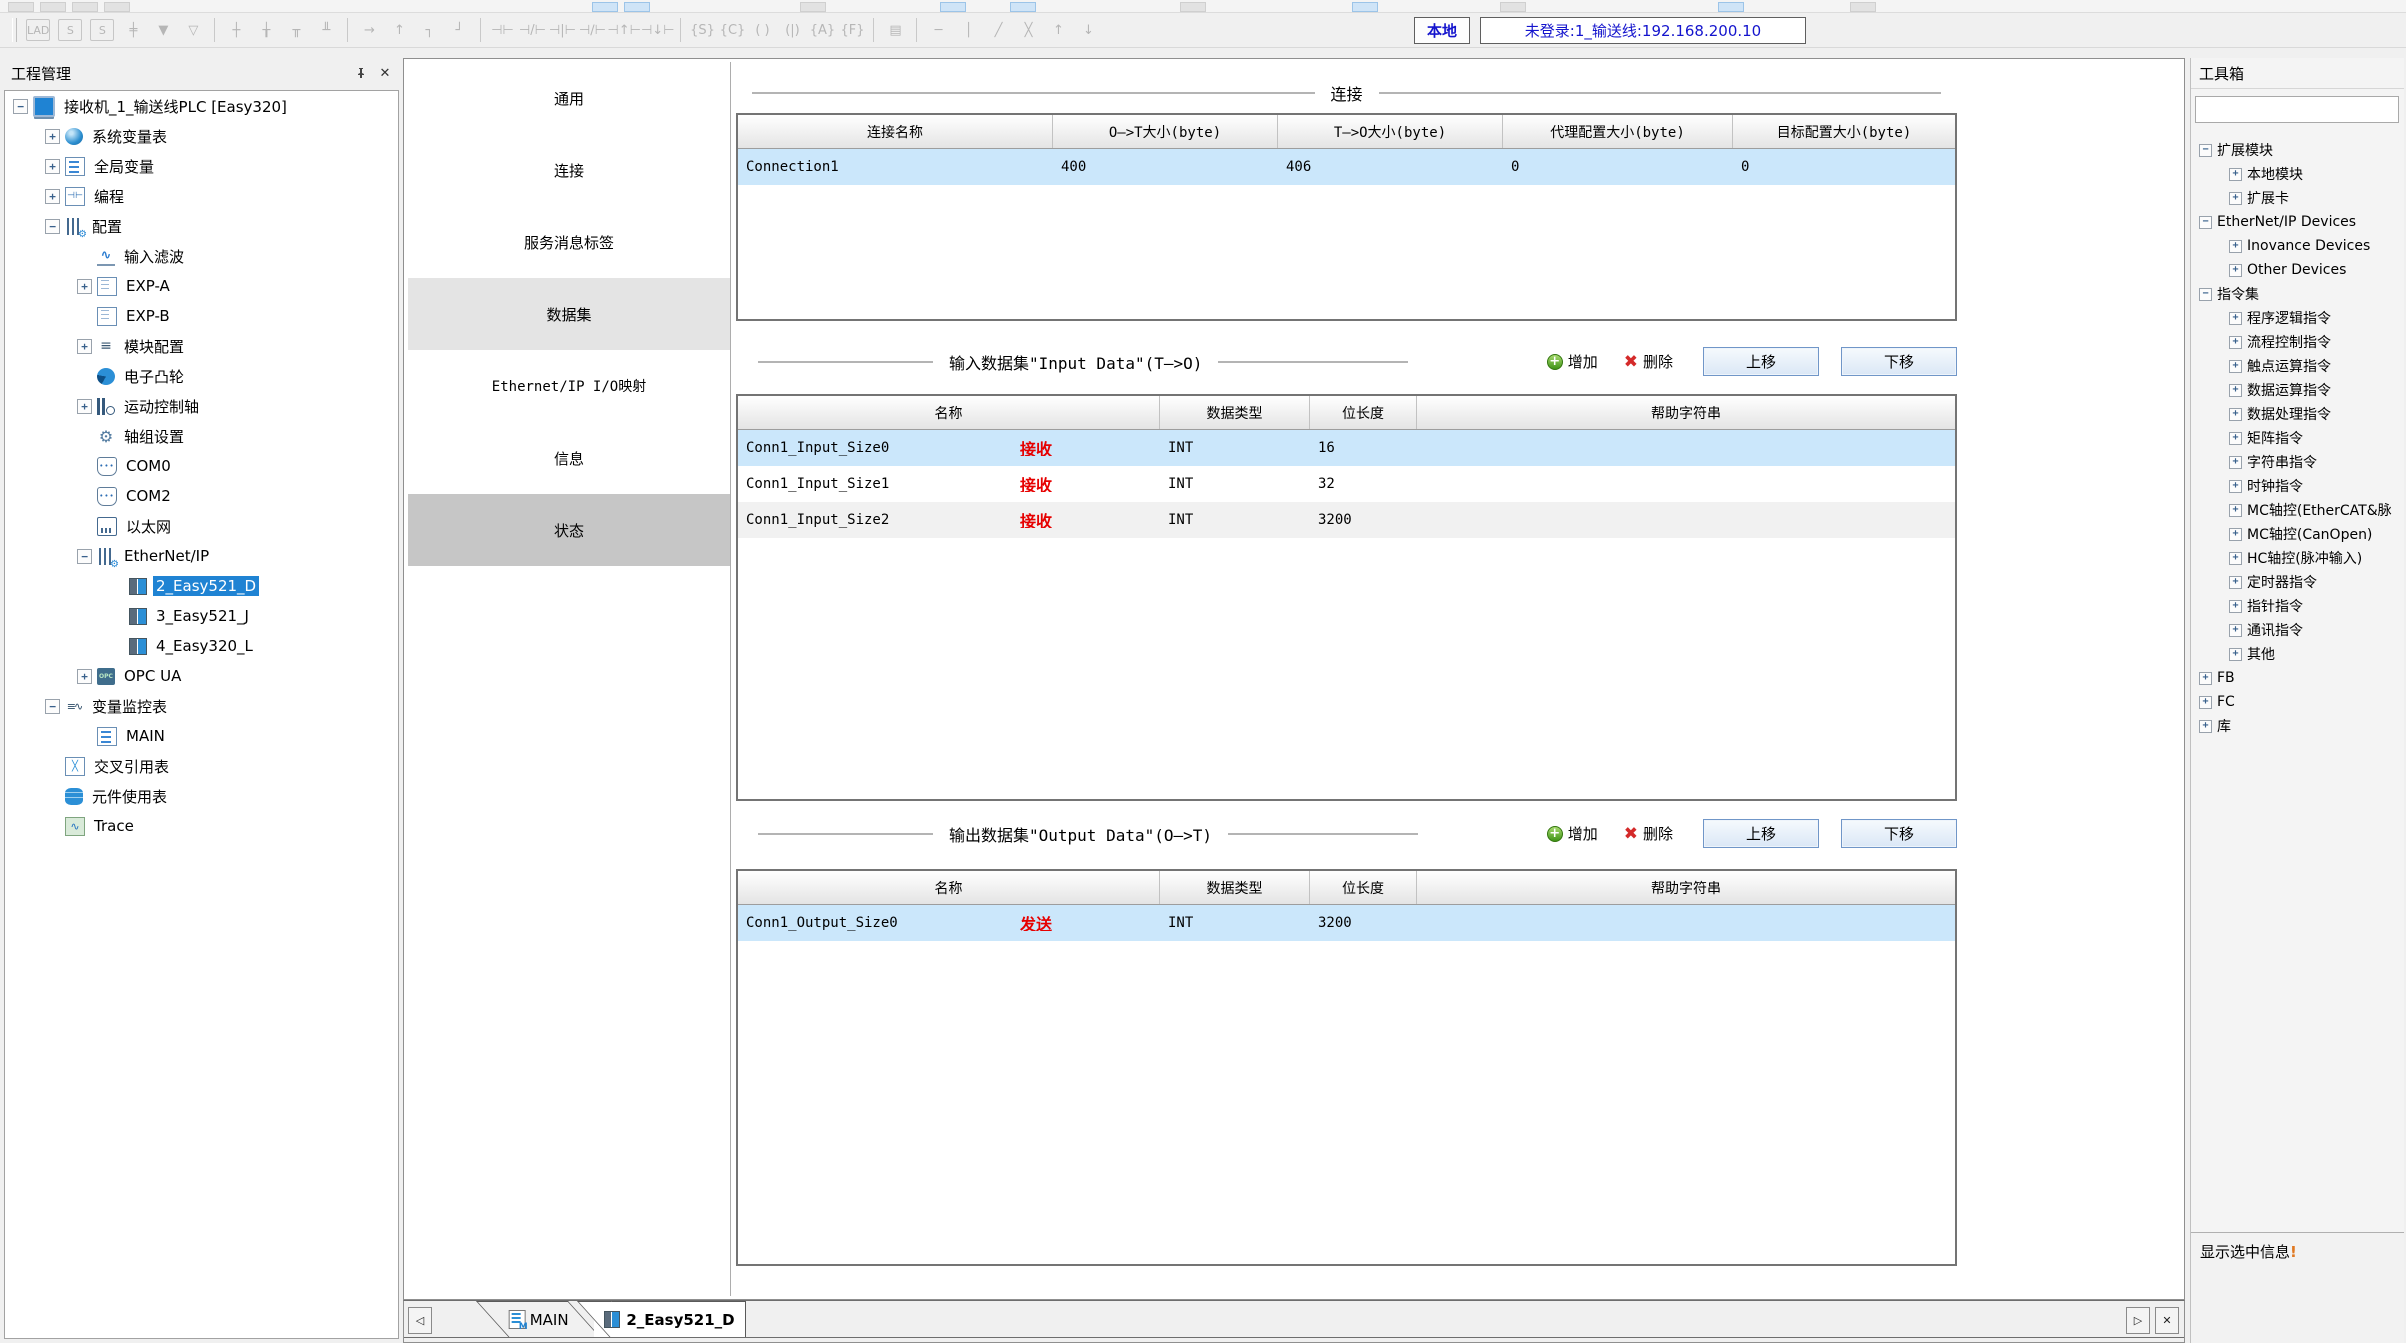 The image size is (2406, 1343). What do you see at coordinates (732, 30) in the screenshot?
I see `coil-reset-icon: {C}` at bounding box center [732, 30].